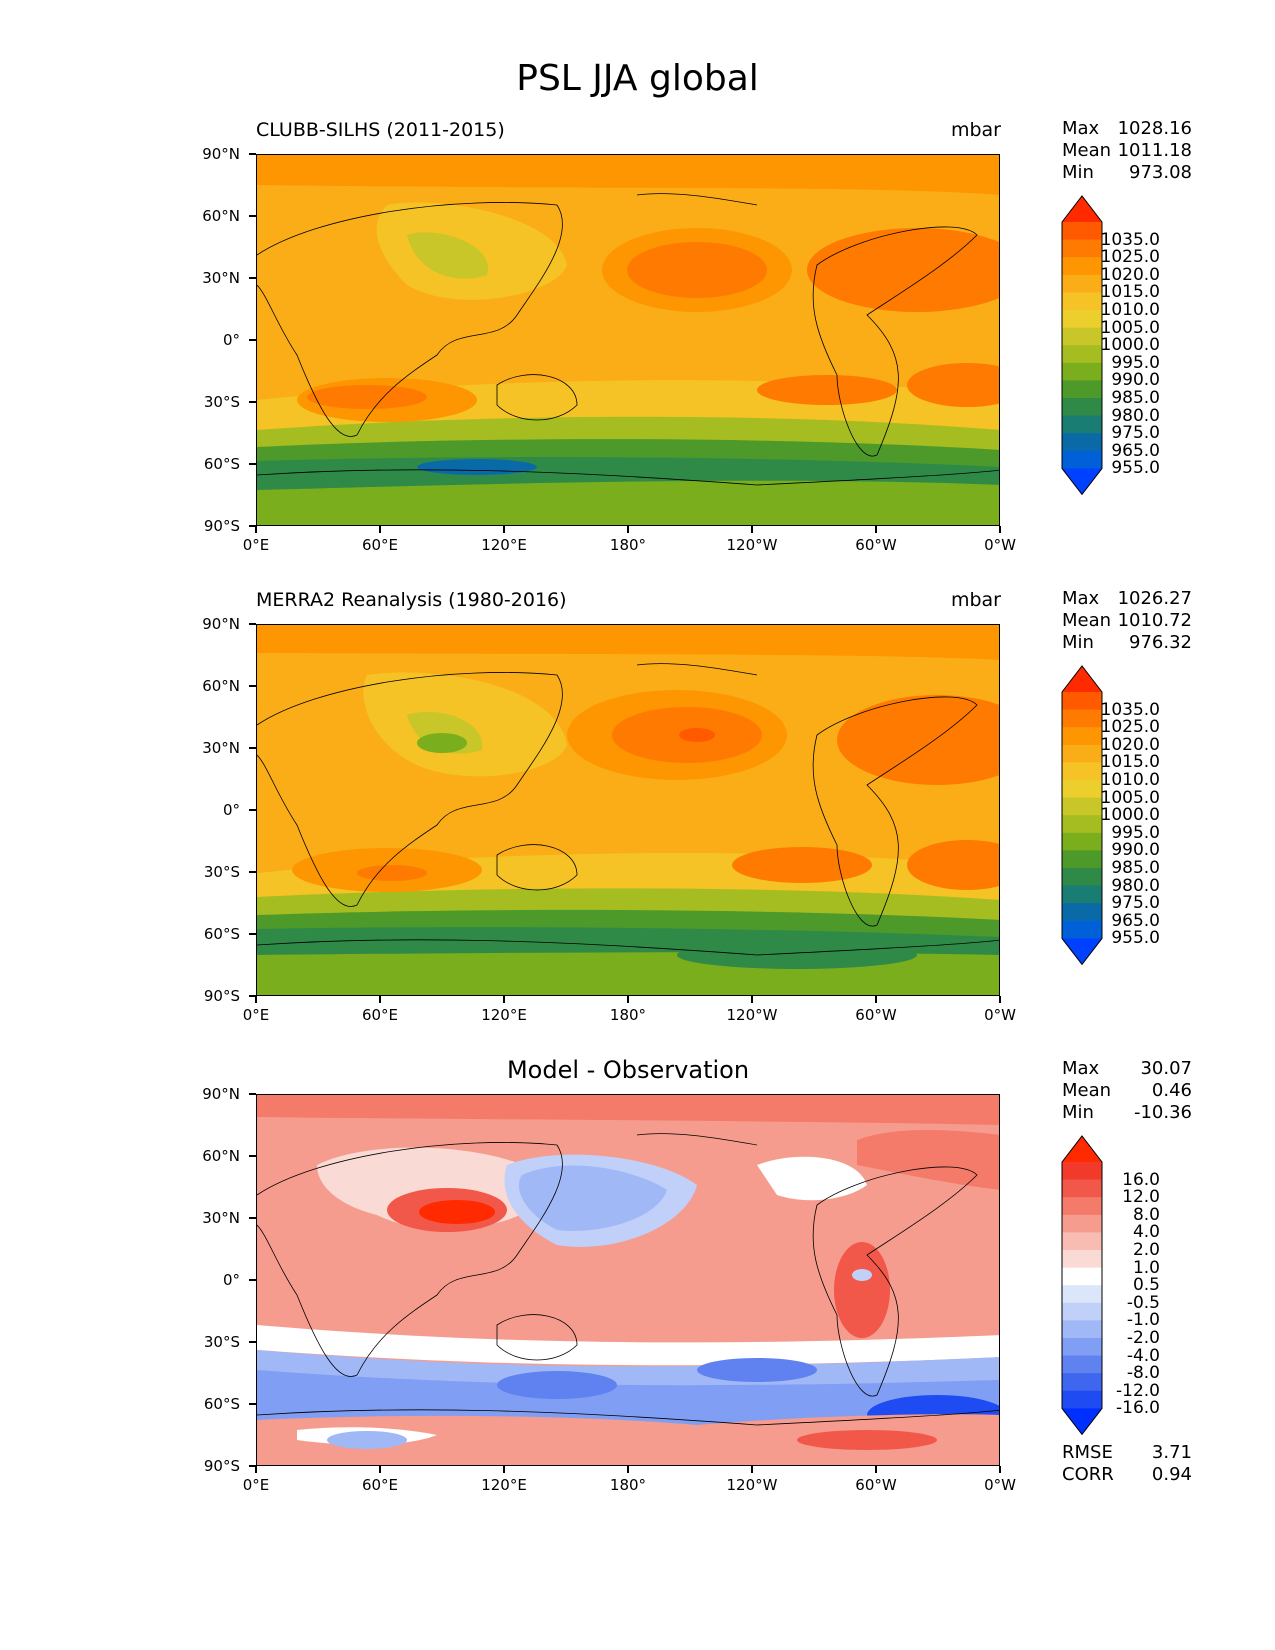 The width and height of the screenshot is (1275, 1650). What do you see at coordinates (1171, 1474) in the screenshot?
I see `stat-value: 0.94` at bounding box center [1171, 1474].